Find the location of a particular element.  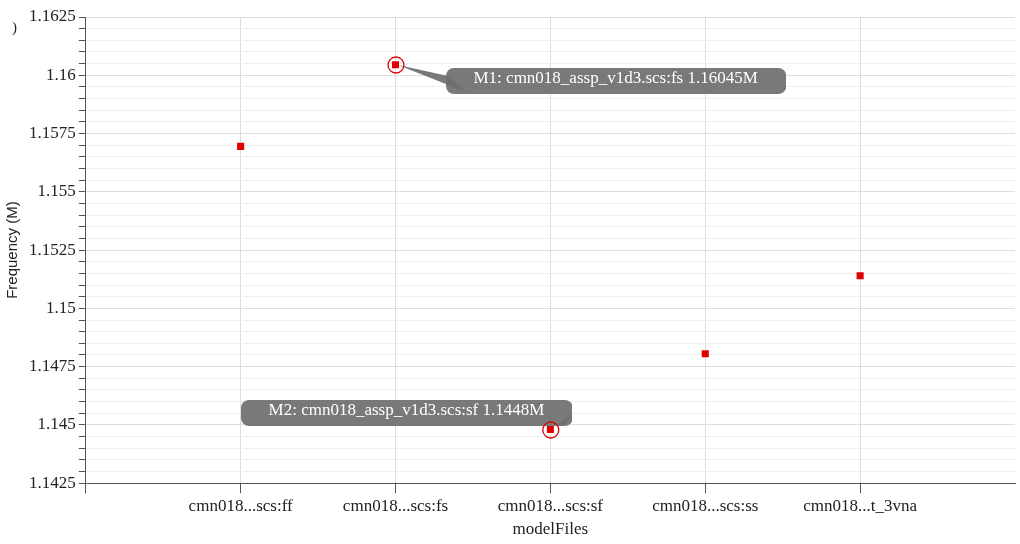

x-tick-label: cmn018...scs:sf is located at coordinates (550, 505).